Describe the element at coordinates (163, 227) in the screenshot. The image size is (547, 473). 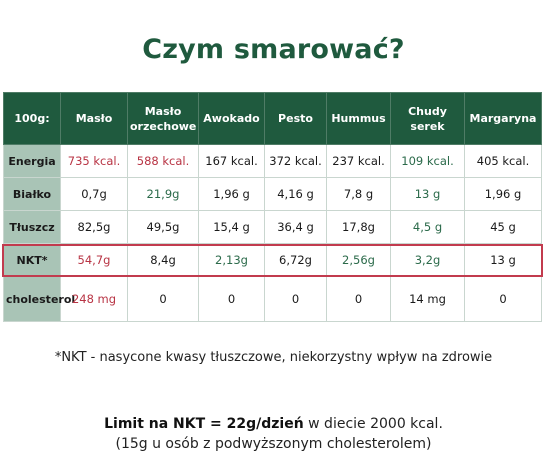
I see `table-cell: 49,5g` at that location.